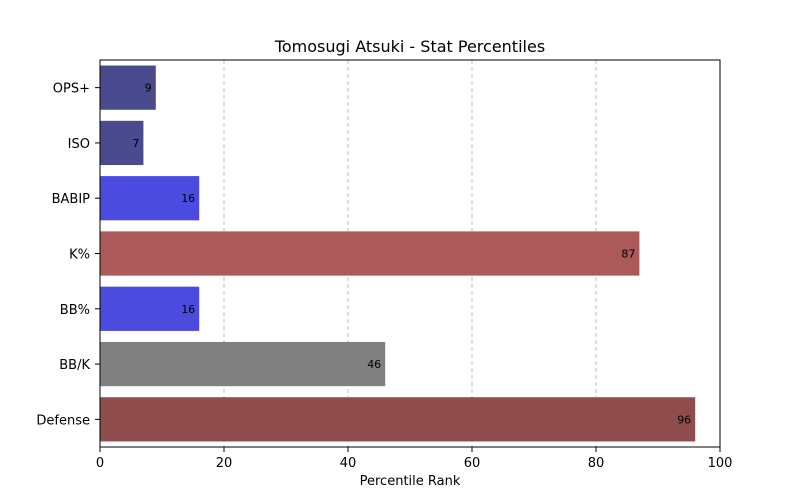  Describe the element at coordinates (135, 143) in the screenshot. I see `bar-value-label: 7` at that location.